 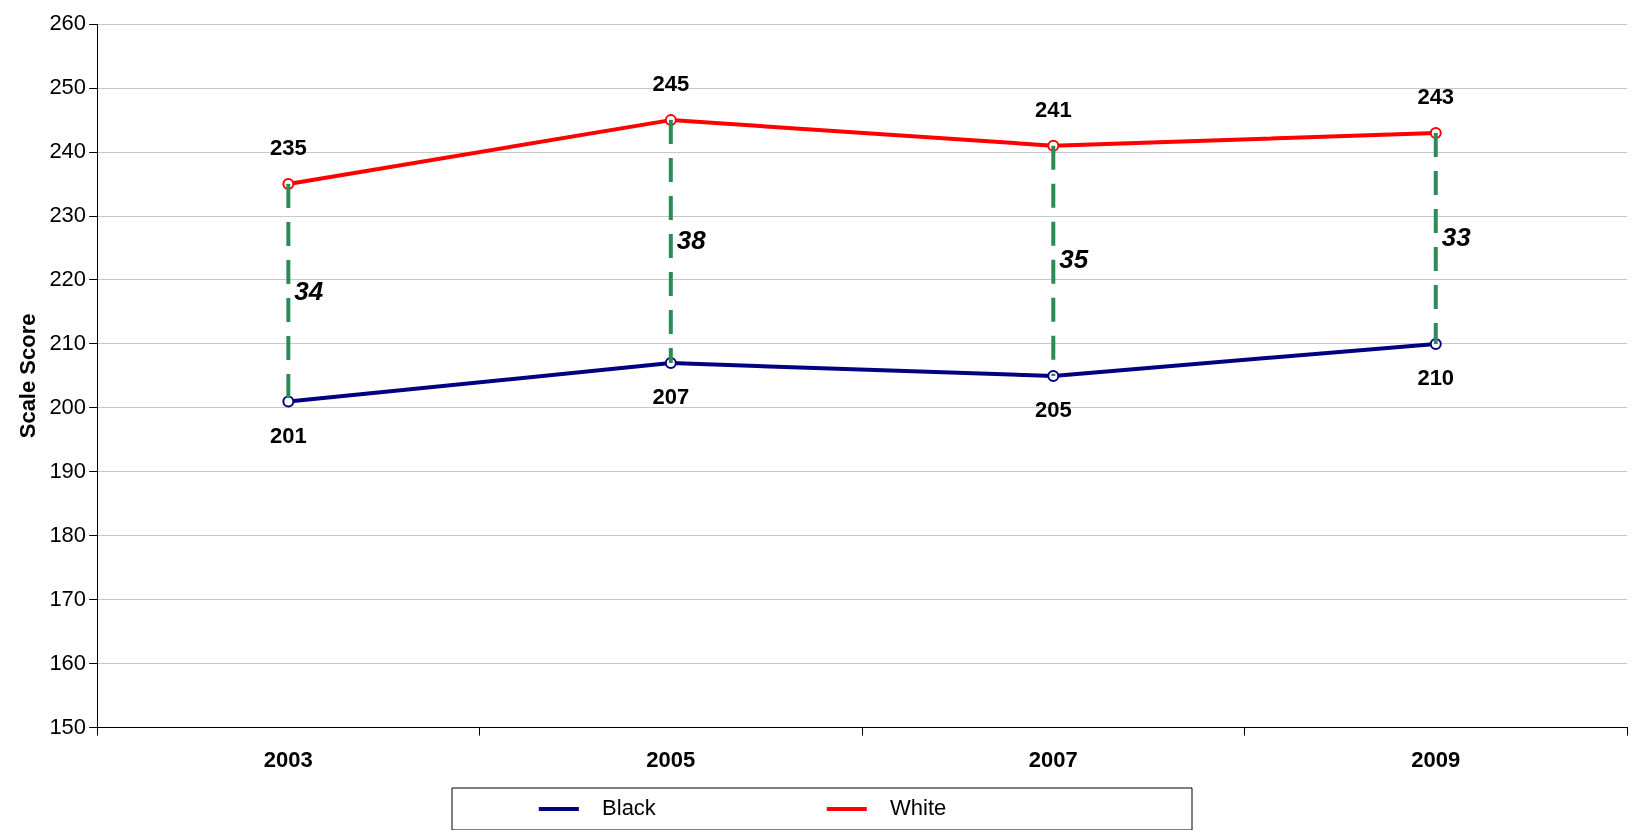 I want to click on data-label: 210, so click(x=1436, y=377).